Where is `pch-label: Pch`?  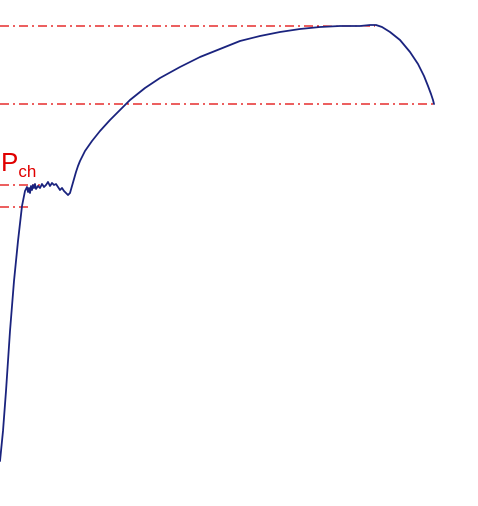 pch-label: Pch is located at coordinates (18, 164).